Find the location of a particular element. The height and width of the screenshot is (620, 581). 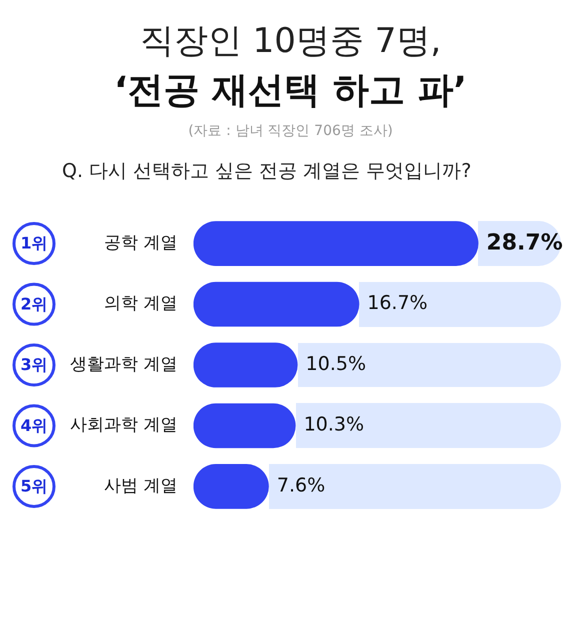

data-label: 28.7% is located at coordinates (524, 243).